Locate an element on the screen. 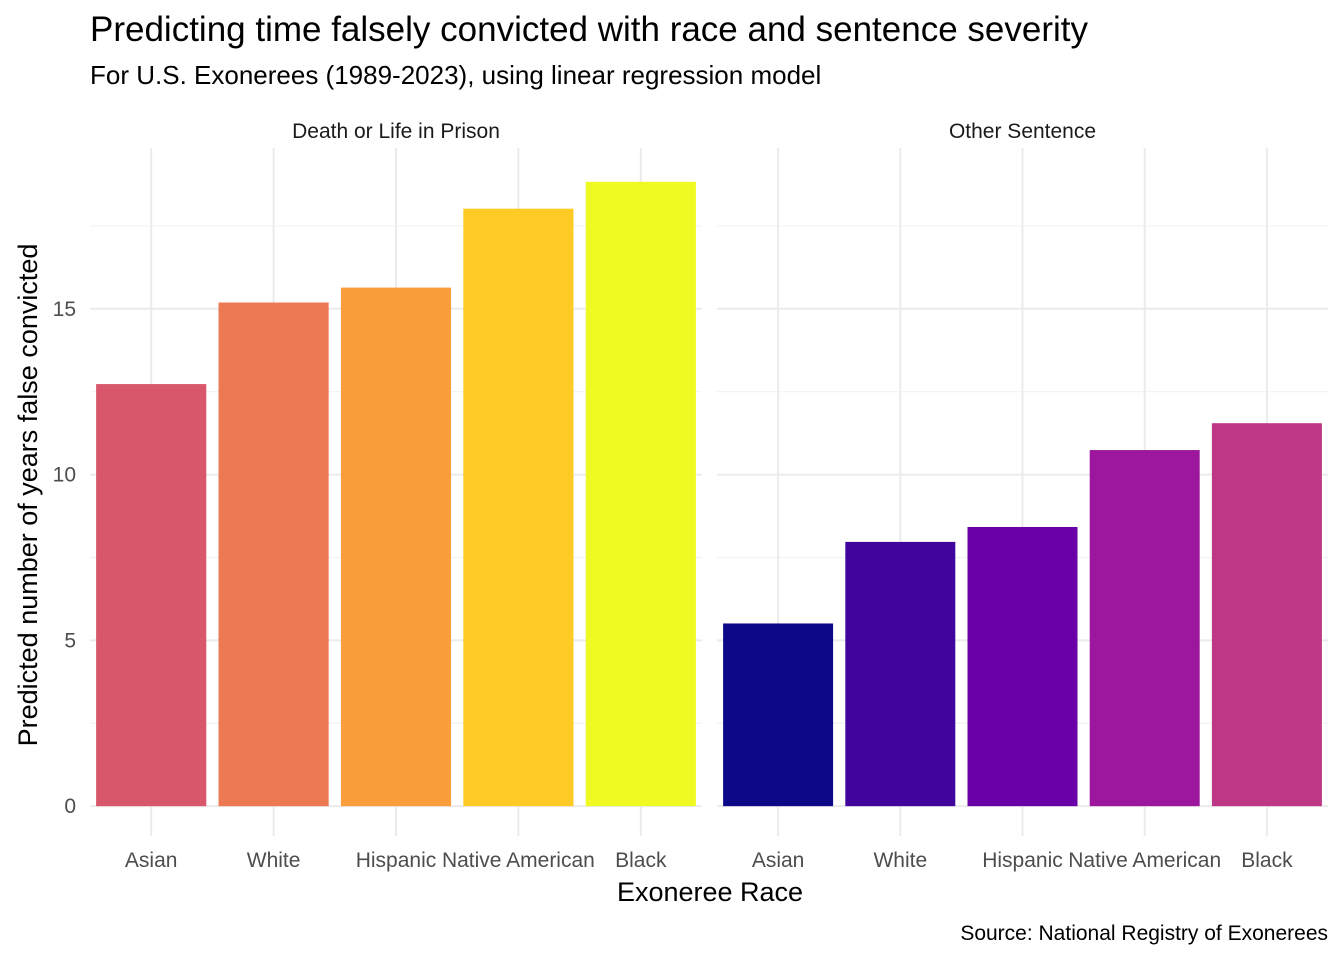 This screenshot has width=1344, height=960. y-tick-label: 10 is located at coordinates (64, 475).